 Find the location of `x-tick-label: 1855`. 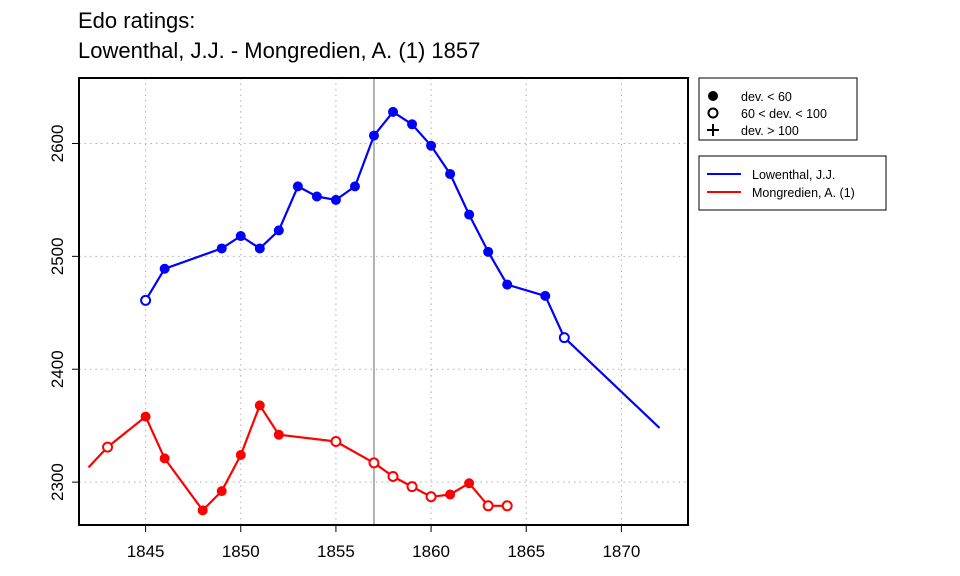

x-tick-label: 1855 is located at coordinates (336, 551).